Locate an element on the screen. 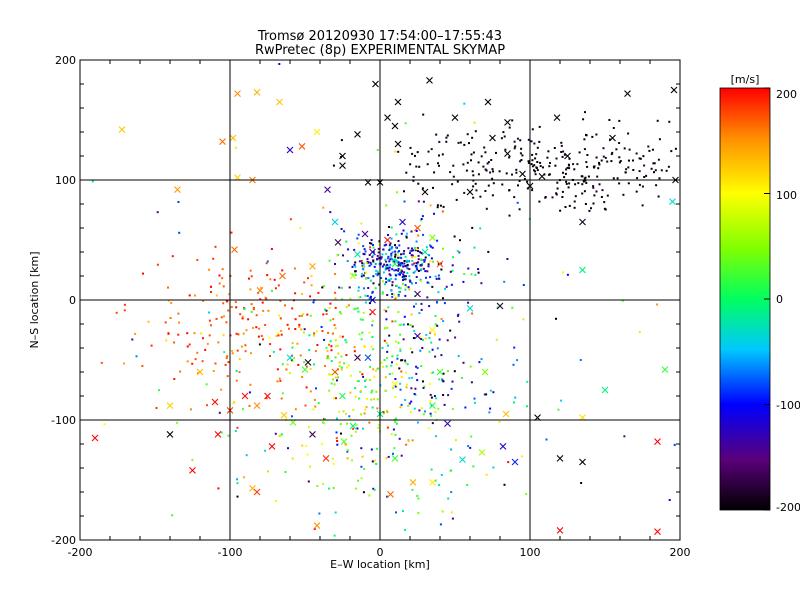 Image resolution: width=800 pixels, height=600 pixels. colorbar-tick-label-0: 200 is located at coordinates (786, 94).